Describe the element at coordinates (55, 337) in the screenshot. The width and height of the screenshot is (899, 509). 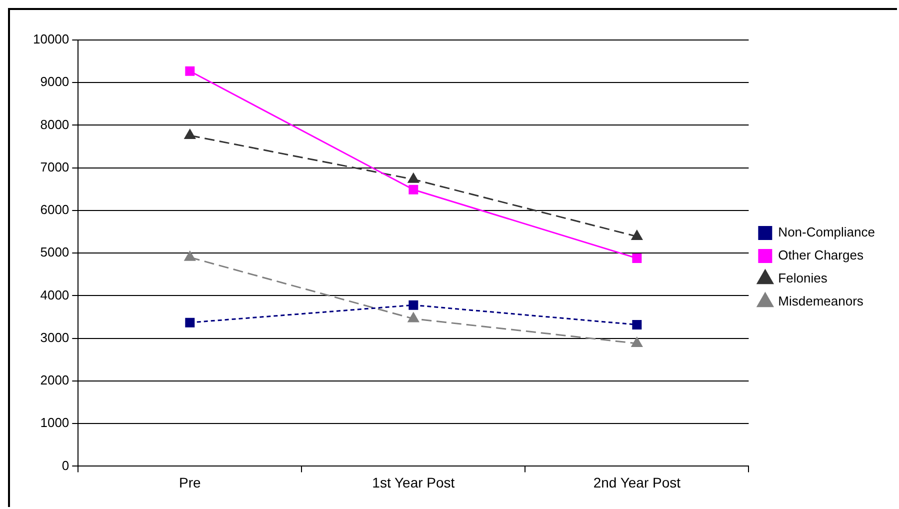
I see `y-tick-label: 3000` at that location.